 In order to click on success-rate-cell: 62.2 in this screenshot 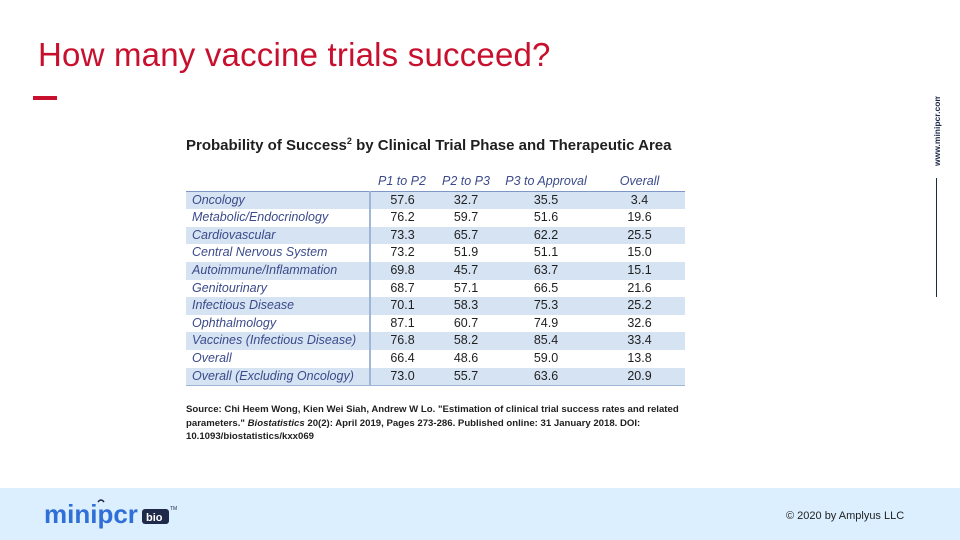, I will do `click(546, 235)`.